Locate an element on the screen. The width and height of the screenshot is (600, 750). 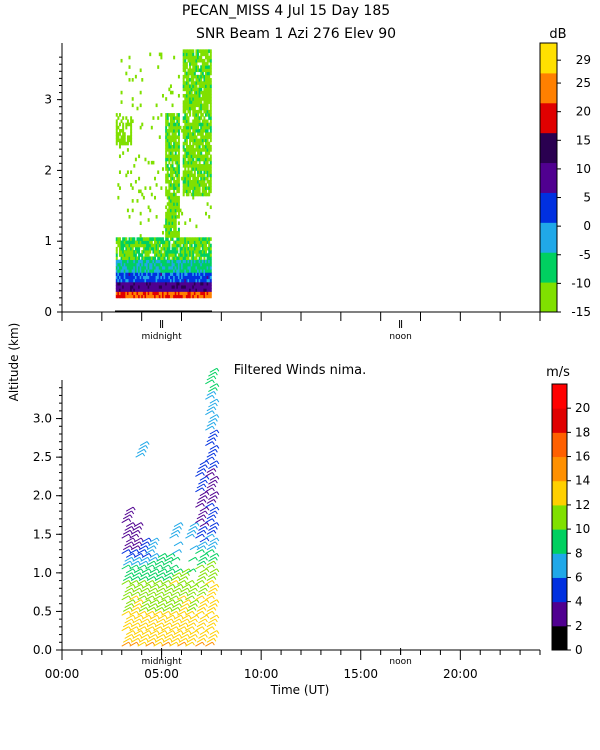
winds-colorbar-segment is located at coordinates (559, 590).